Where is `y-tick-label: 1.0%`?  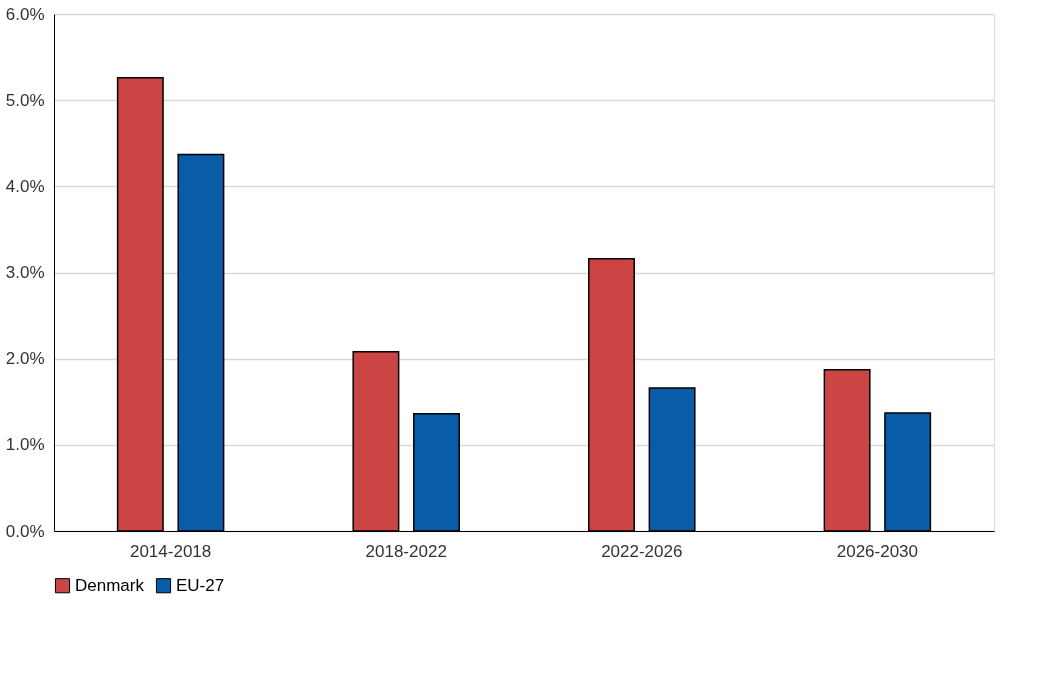
y-tick-label: 1.0% is located at coordinates (25, 445).